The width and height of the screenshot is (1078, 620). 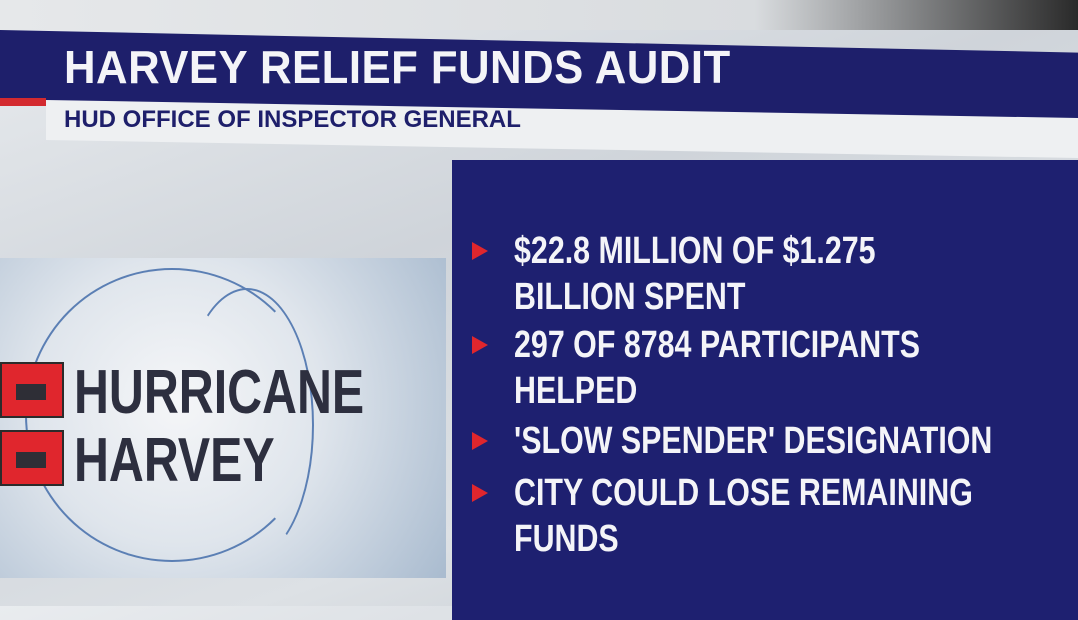 I want to click on bullet-item: CITY COULD LOSE REMAINING FUNDS, so click(x=775, y=516).